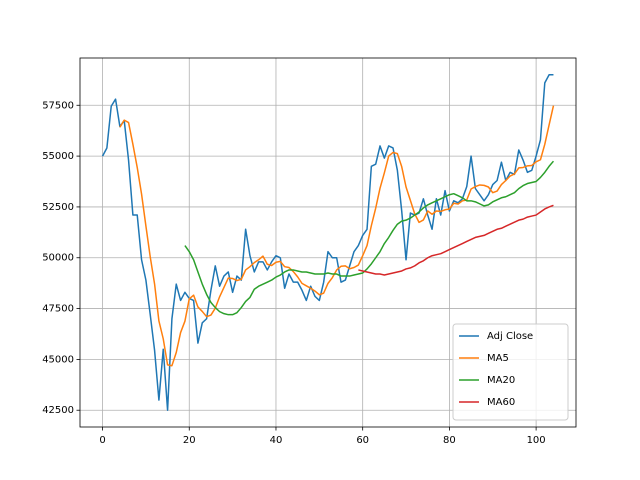 The height and width of the screenshot is (480, 640). Describe the element at coordinates (501, 402) in the screenshot. I see `legend-label: MA60` at that location.